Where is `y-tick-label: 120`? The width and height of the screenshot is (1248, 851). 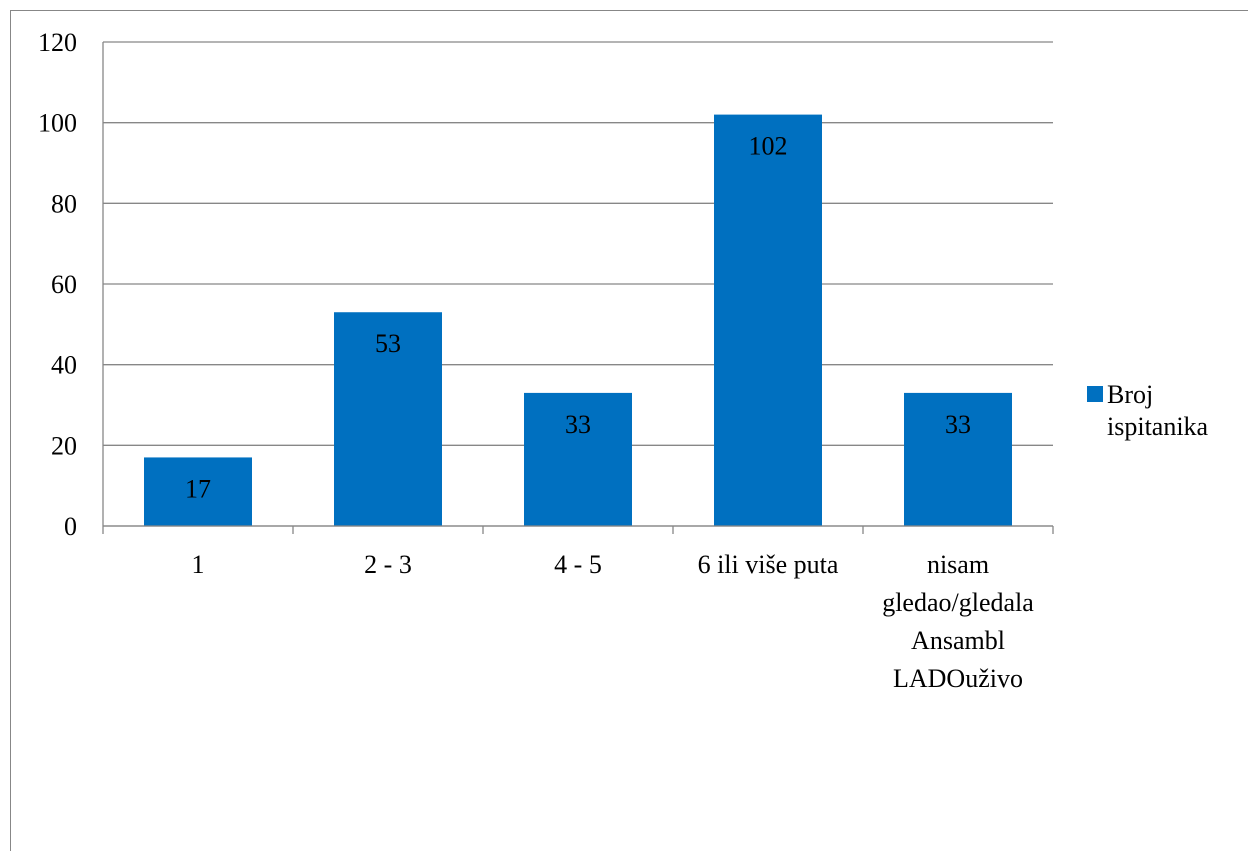
y-tick-label: 120 is located at coordinates (57, 42).